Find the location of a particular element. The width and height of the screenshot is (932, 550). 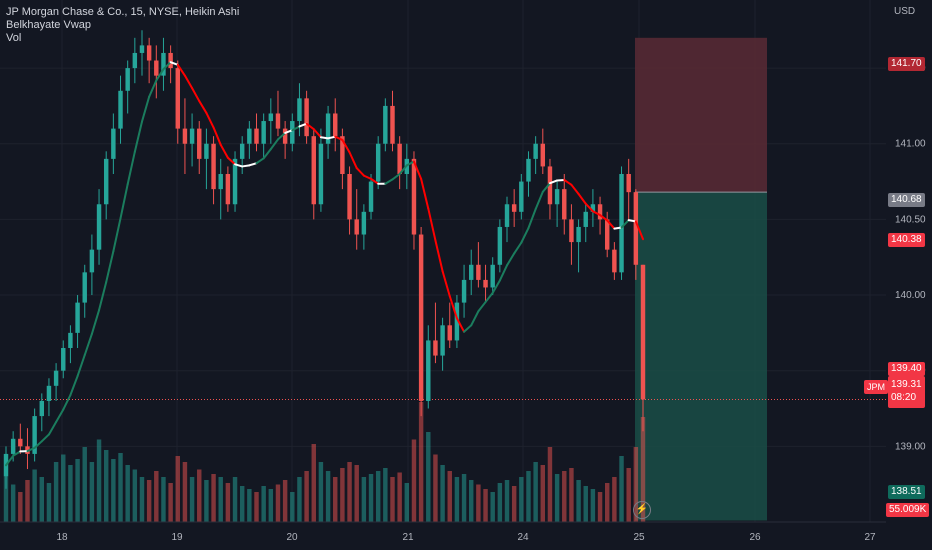

prev-price-tag: 139.40 is located at coordinates (906, 369).